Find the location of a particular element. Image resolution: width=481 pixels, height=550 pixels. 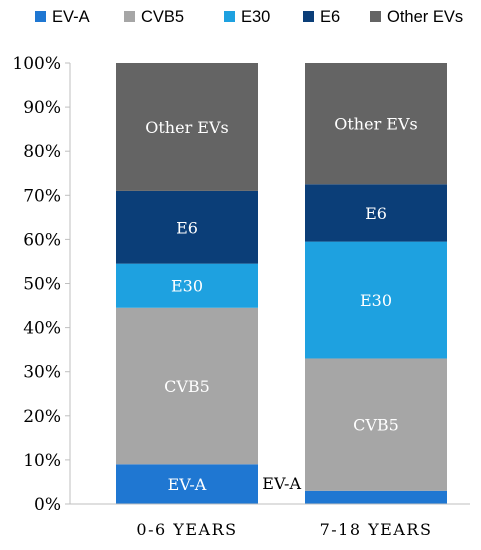

y-tick-label: 20% is located at coordinates (42, 417).